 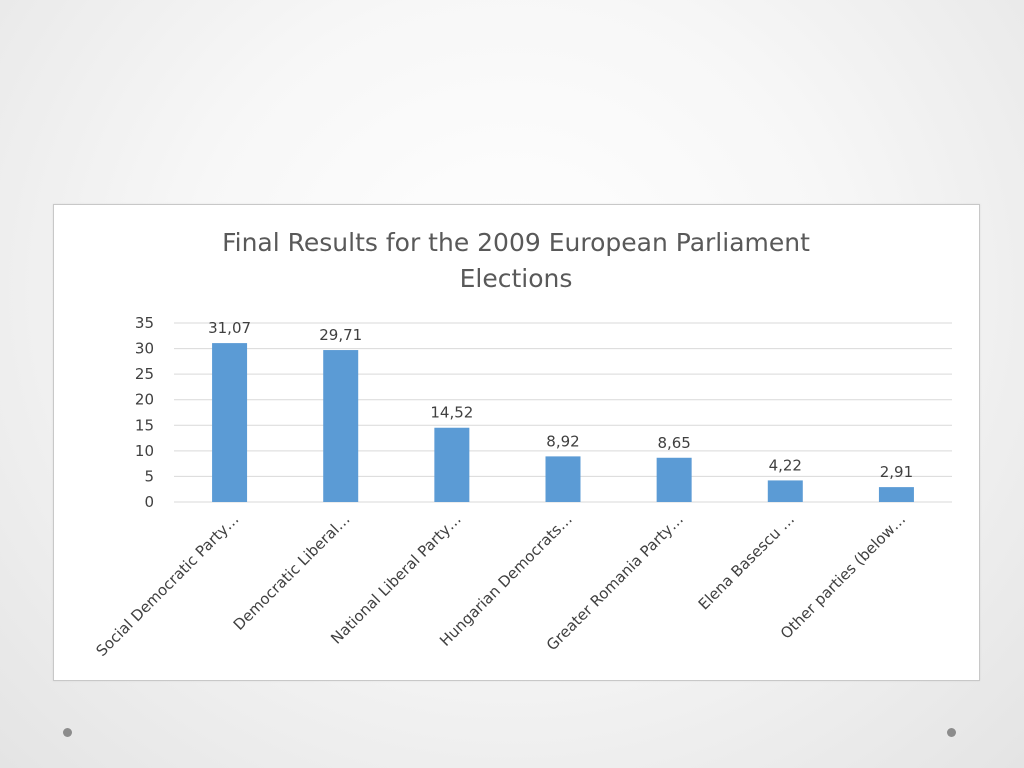 What do you see at coordinates (785, 465) in the screenshot?
I see `data-label: 4,22` at bounding box center [785, 465].